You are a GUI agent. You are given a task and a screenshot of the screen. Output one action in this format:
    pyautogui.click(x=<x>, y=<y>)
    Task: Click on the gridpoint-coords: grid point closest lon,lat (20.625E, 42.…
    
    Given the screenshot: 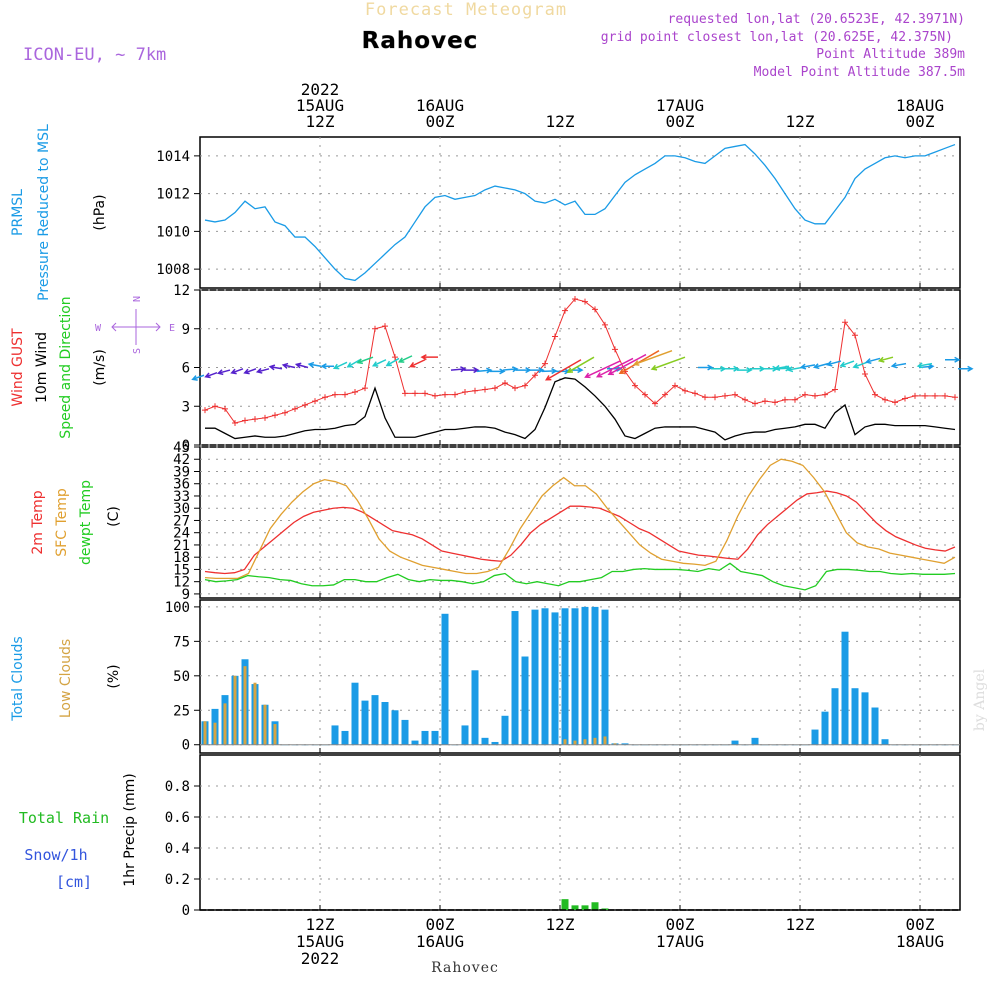 What is the action you would take?
    pyautogui.click(x=777, y=37)
    